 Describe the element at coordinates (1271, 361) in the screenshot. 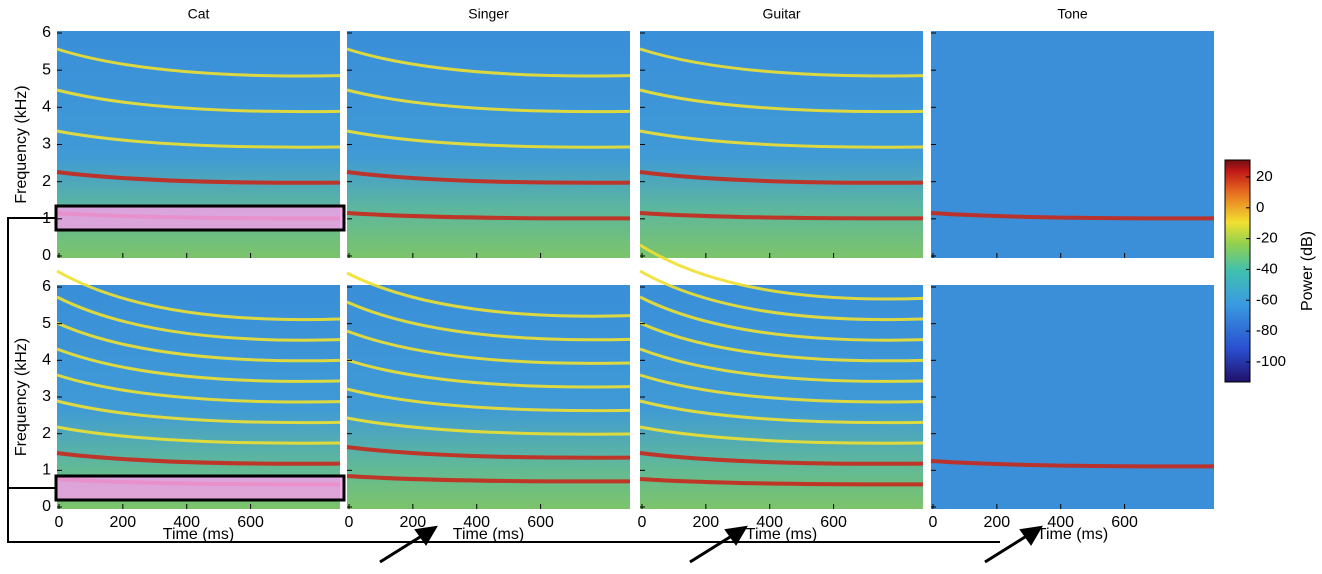

I see `colorbar-tick-label: -100` at that location.